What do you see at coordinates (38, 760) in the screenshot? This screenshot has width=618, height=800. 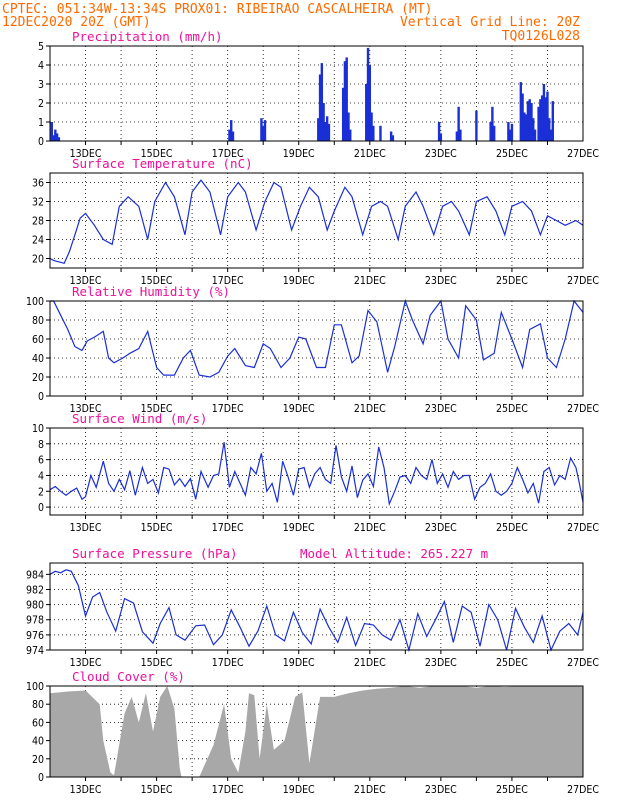 I see `cloud-ytick-label: 20` at bounding box center [38, 760].